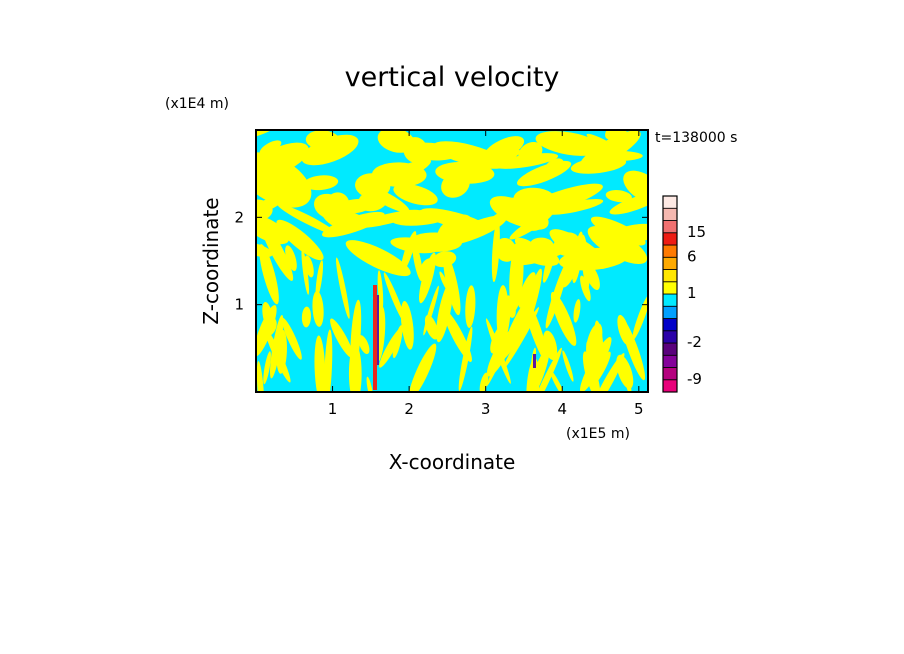 Image resolution: width=904 pixels, height=654 pixels. What do you see at coordinates (696, 138) in the screenshot?
I see `time-label: t=138000 s` at bounding box center [696, 138].